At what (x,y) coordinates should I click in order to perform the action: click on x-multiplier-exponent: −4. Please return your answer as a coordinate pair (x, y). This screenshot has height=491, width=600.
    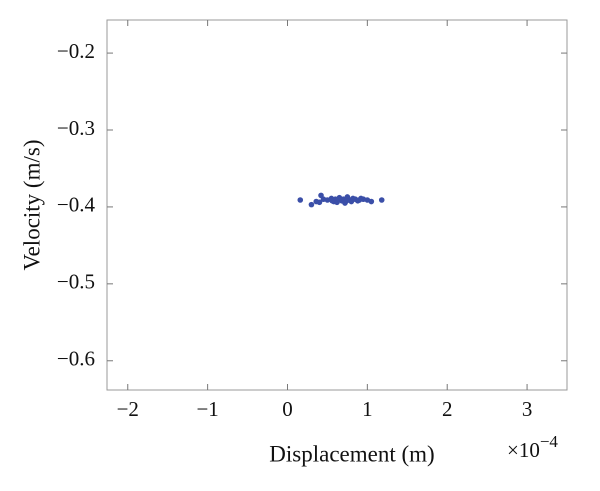
    Looking at the image, I should click on (549, 441).